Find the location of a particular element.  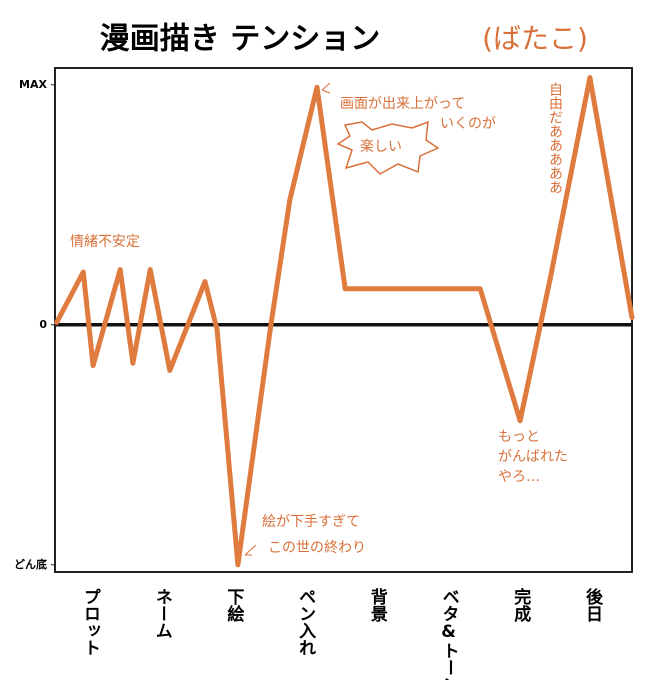

x-tick-label: 完成 is located at coordinates (520, 605).